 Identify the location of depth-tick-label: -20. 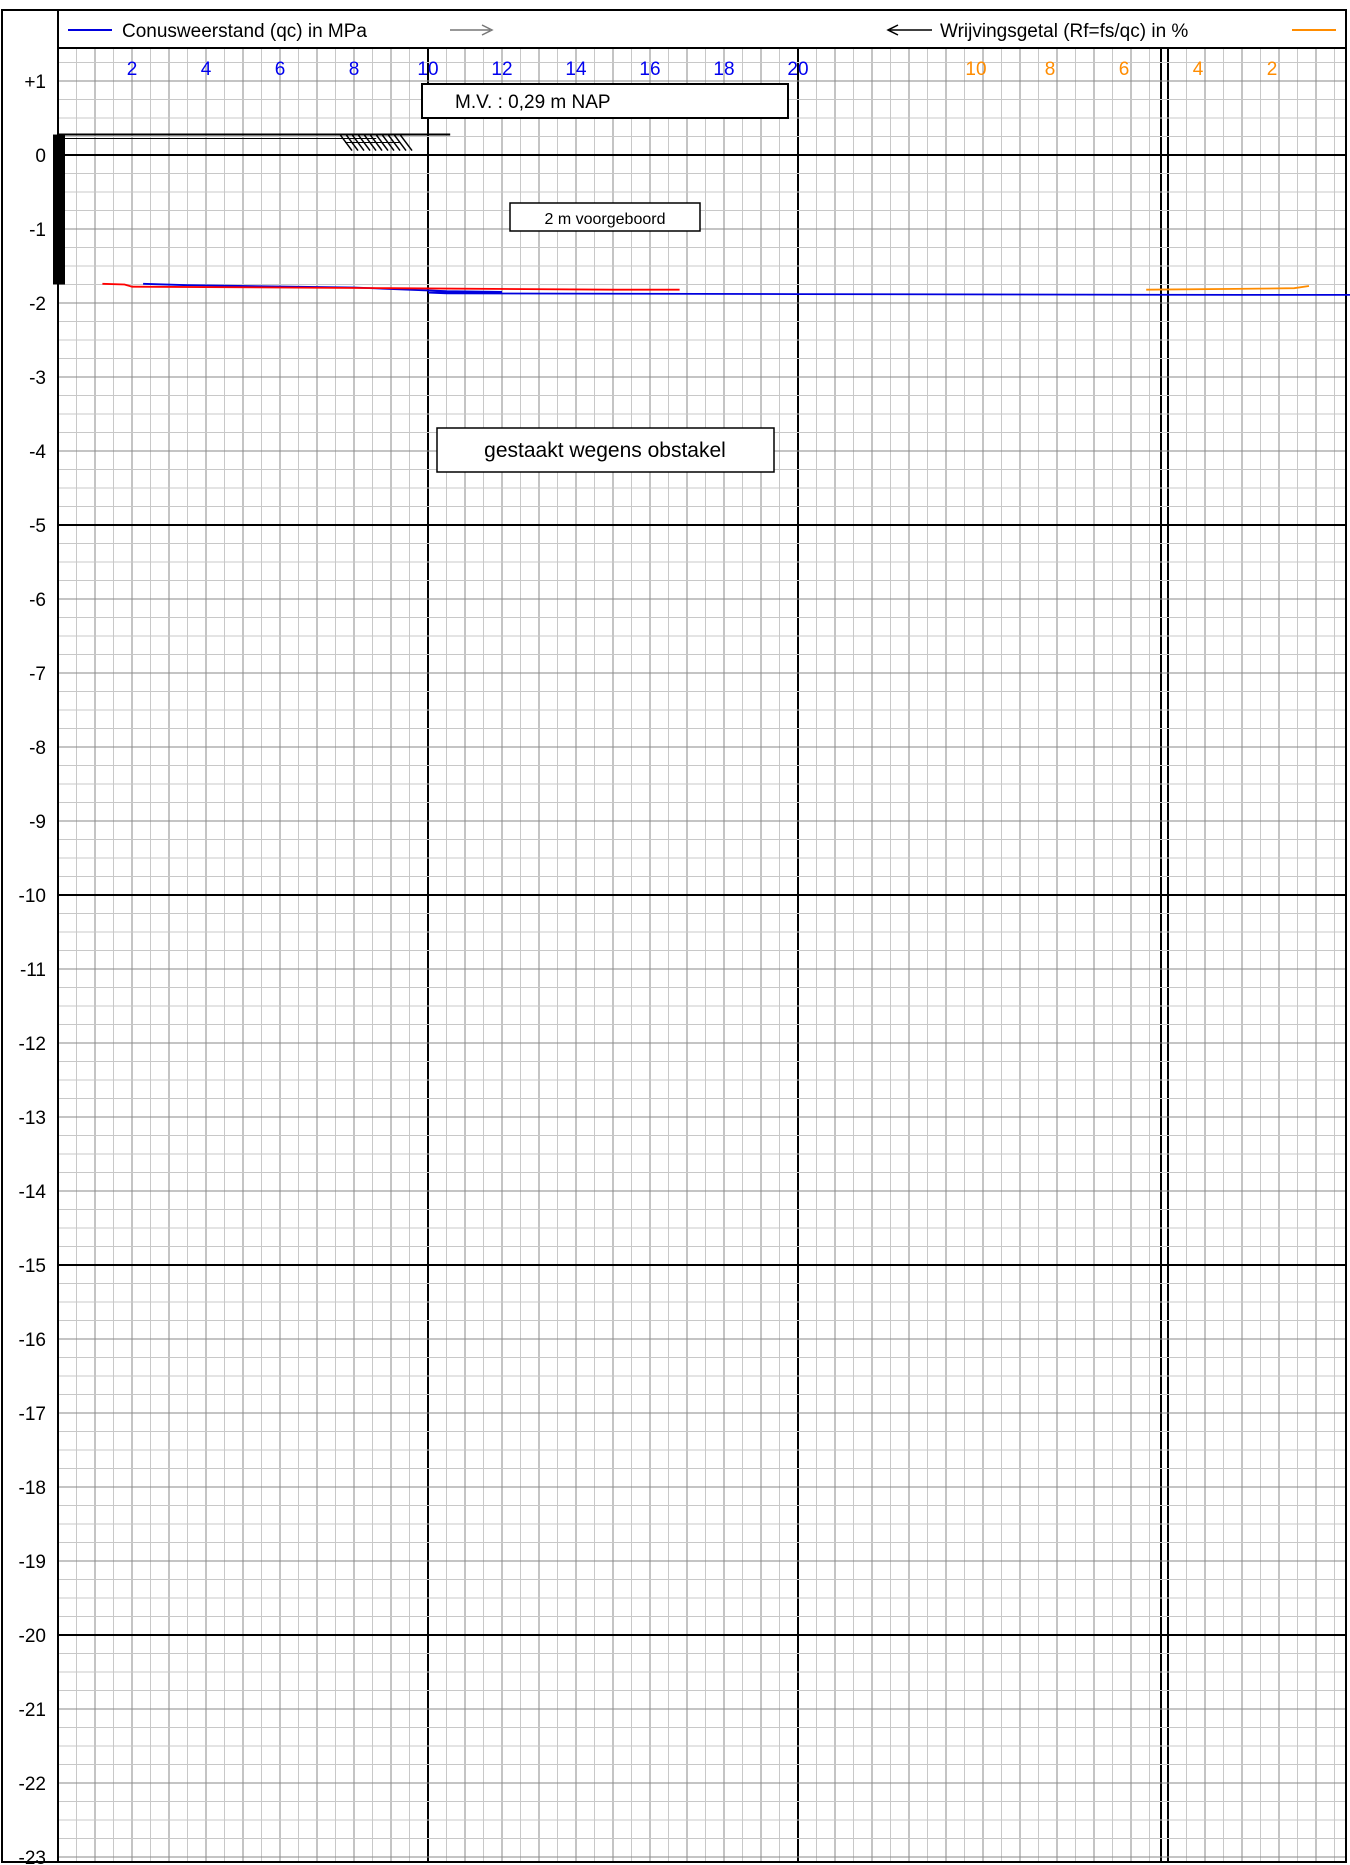
(32, 1636).